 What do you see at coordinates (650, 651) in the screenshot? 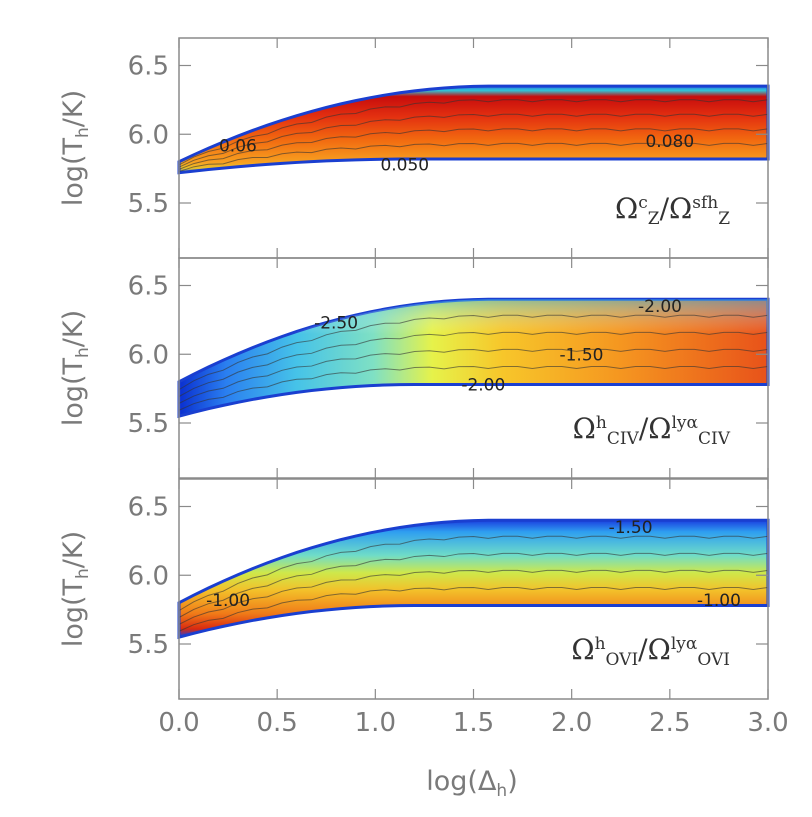
I see `panel-bottom-quantity-label: ΩhOVI/ΩlyαOVI` at bounding box center [650, 651].